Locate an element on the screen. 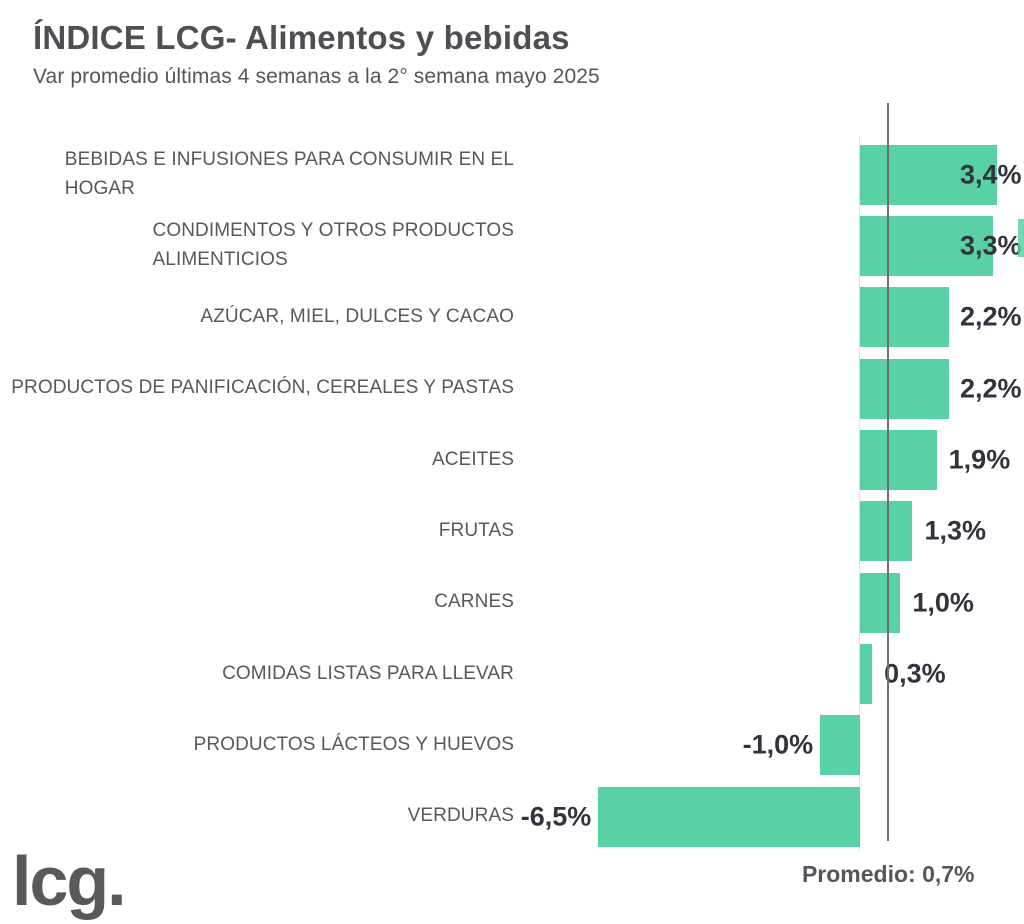 The height and width of the screenshot is (924, 1024). page-title: ÍNDICE LCG- Alimentos y bebidas is located at coordinates (301, 37).